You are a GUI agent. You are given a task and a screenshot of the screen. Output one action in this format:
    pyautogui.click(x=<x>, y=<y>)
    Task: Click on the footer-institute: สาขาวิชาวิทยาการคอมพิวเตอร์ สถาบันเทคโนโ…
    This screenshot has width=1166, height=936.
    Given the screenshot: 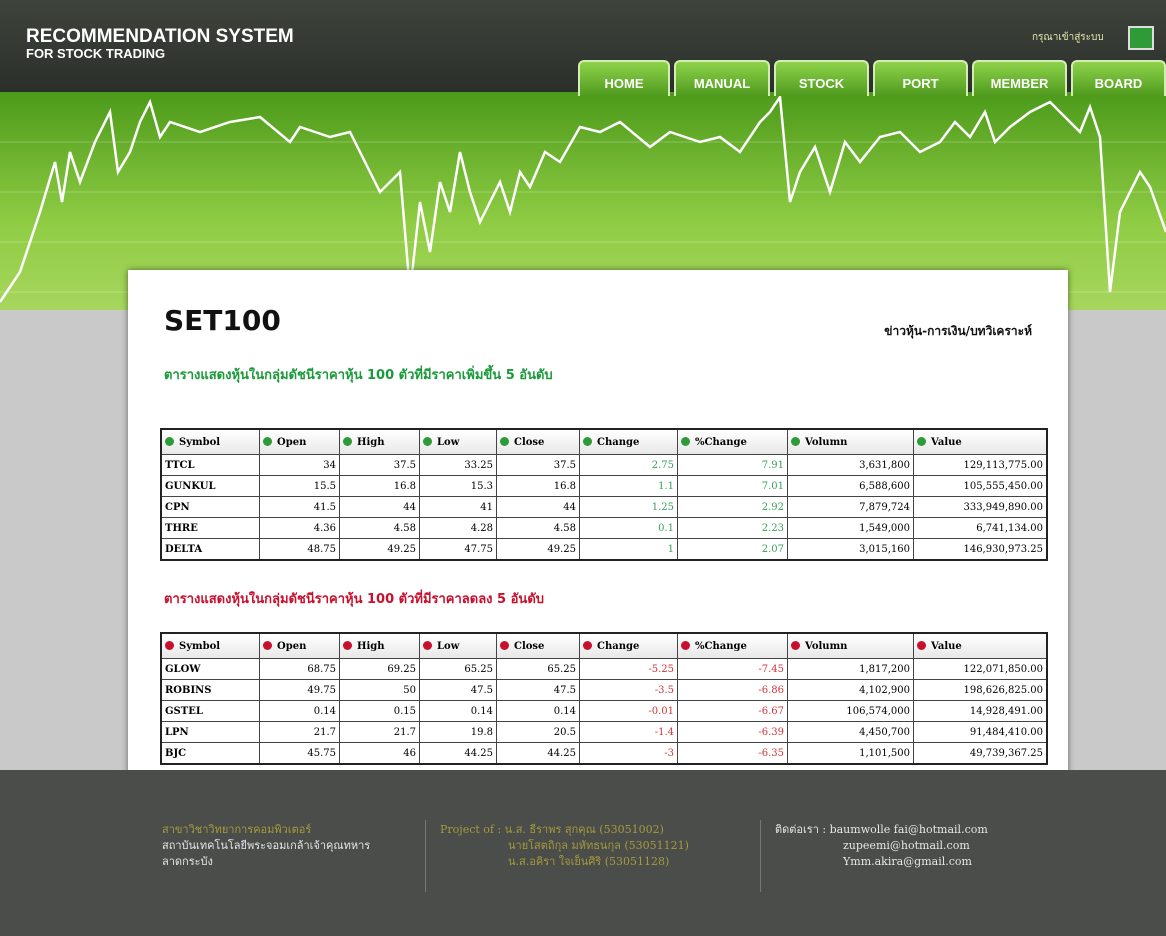 What is the action you would take?
    pyautogui.click(x=266, y=846)
    